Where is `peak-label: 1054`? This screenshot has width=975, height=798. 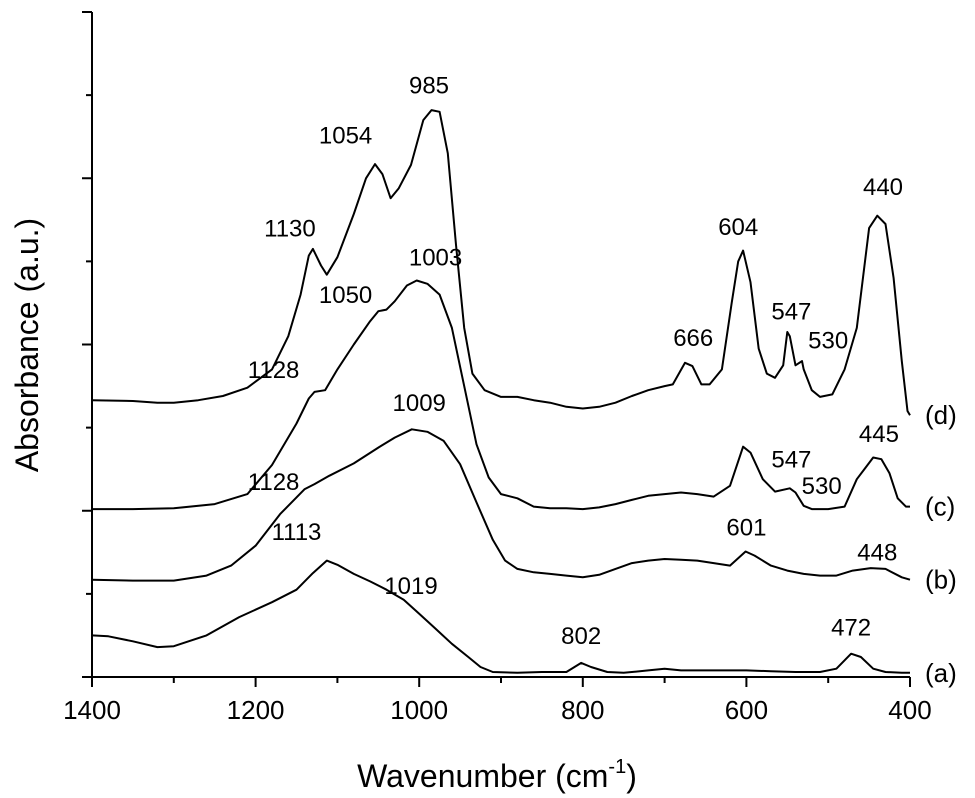 peak-label: 1054 is located at coordinates (345, 135).